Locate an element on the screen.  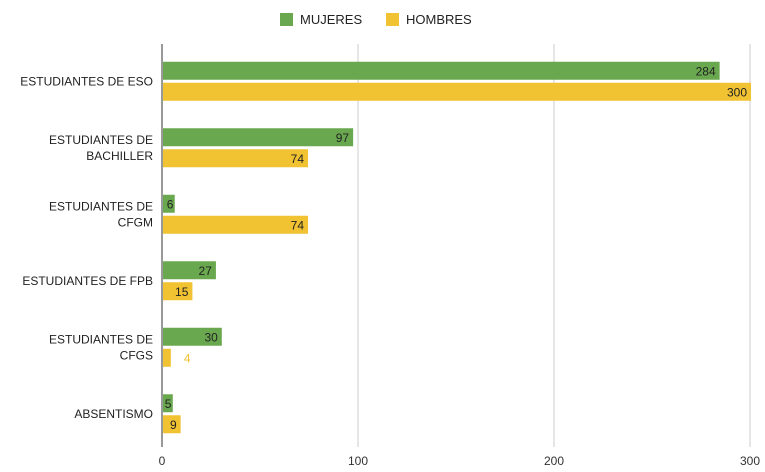
legend-label-hombres: HOMBRES is located at coordinates (439, 19).